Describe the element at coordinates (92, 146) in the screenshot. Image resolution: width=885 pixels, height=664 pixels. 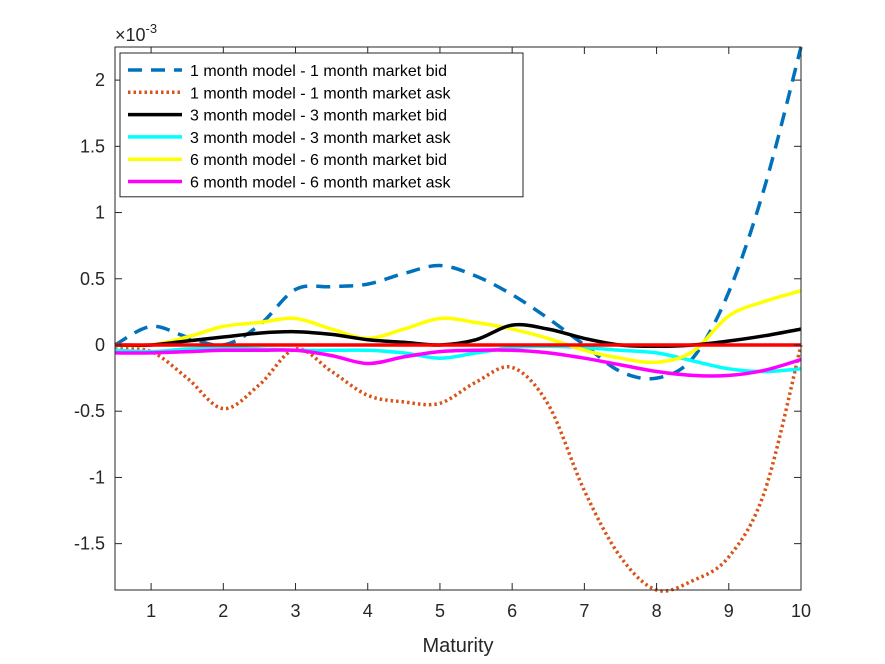
I see `y-tick-label: 1.5` at that location.